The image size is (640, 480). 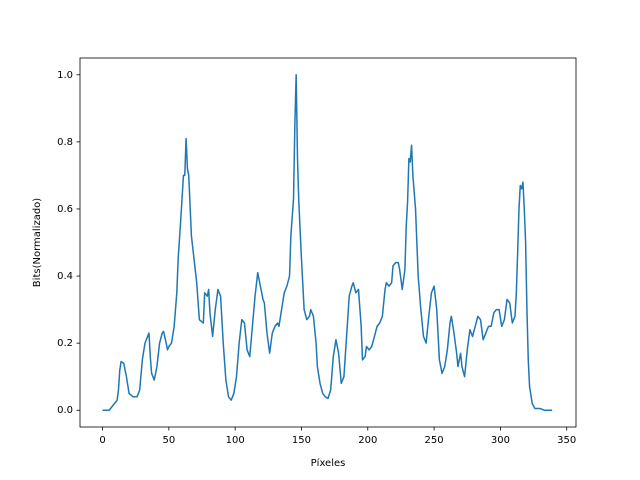 What do you see at coordinates (500, 440) in the screenshot?
I see `x-tick-label: 300` at bounding box center [500, 440].